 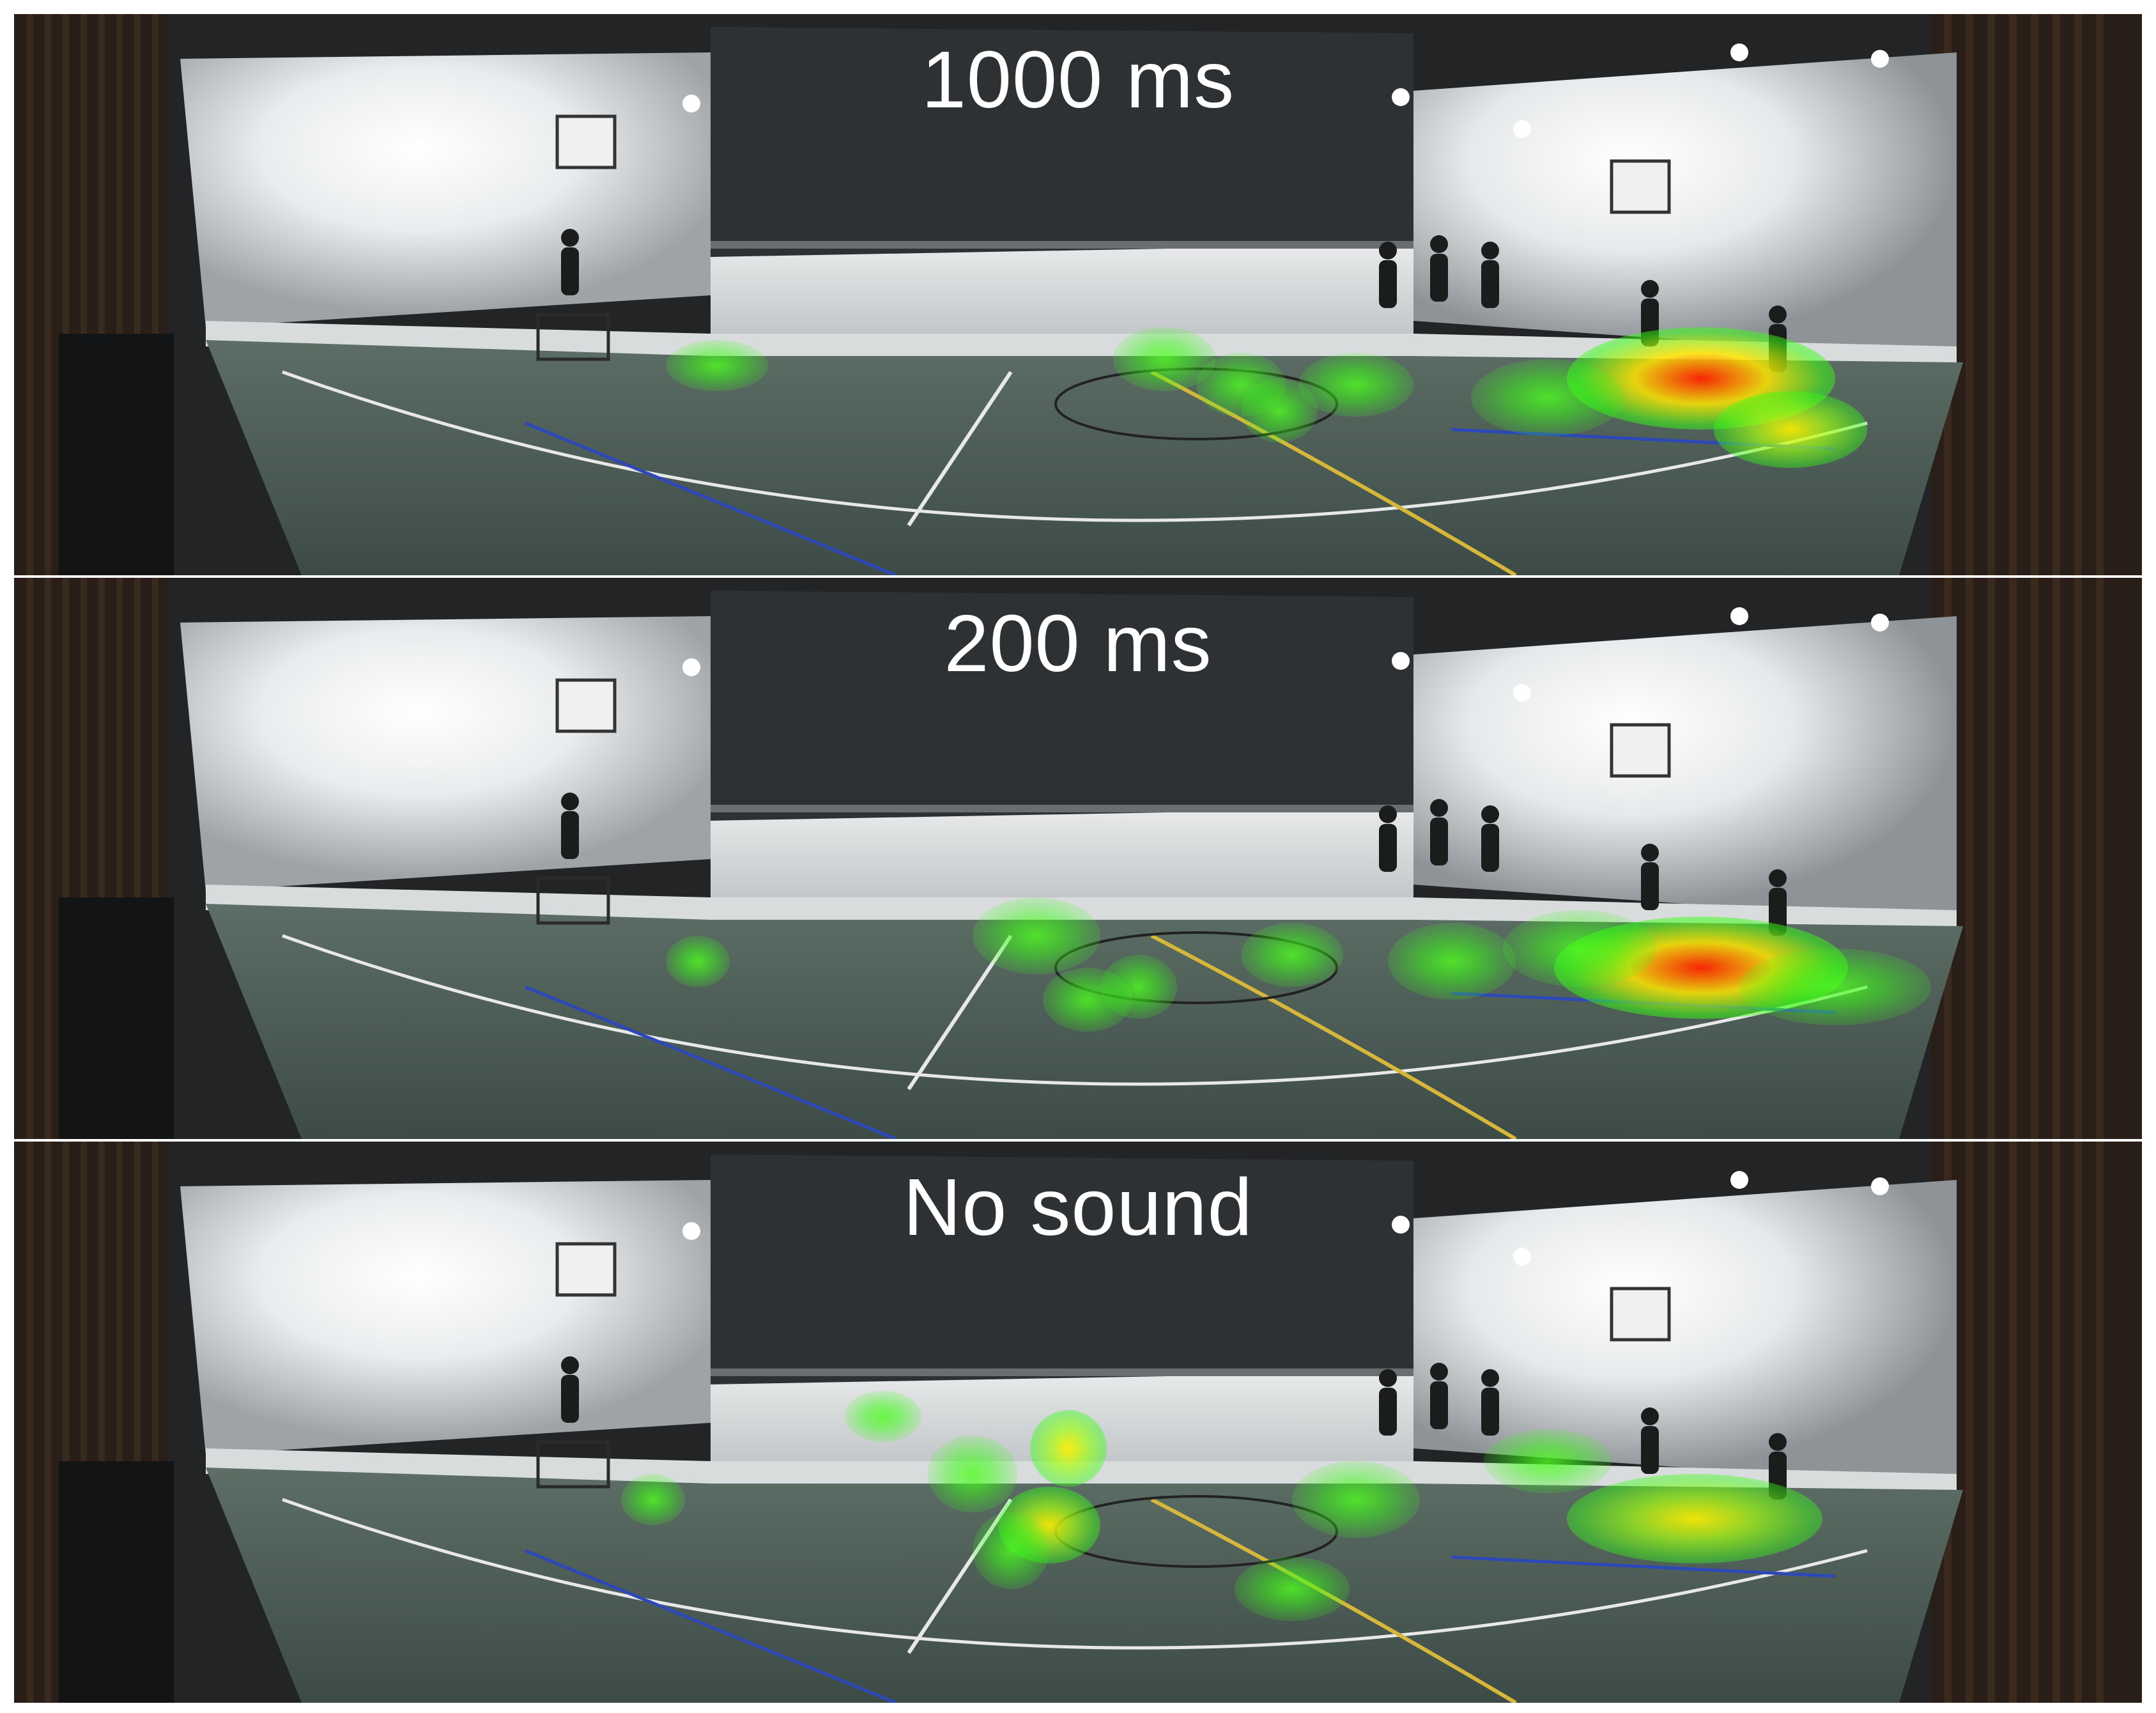 What do you see at coordinates (1078, 643) in the screenshot?
I see `panel-label: 200 ms` at bounding box center [1078, 643].